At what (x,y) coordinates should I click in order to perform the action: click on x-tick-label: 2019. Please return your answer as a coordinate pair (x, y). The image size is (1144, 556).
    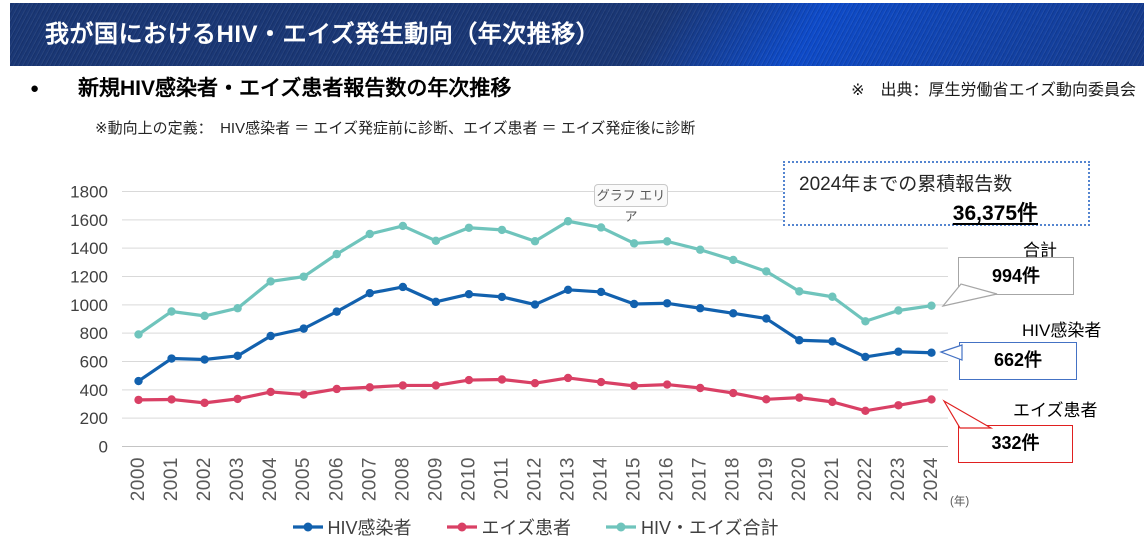
    Looking at the image, I should click on (766, 479).